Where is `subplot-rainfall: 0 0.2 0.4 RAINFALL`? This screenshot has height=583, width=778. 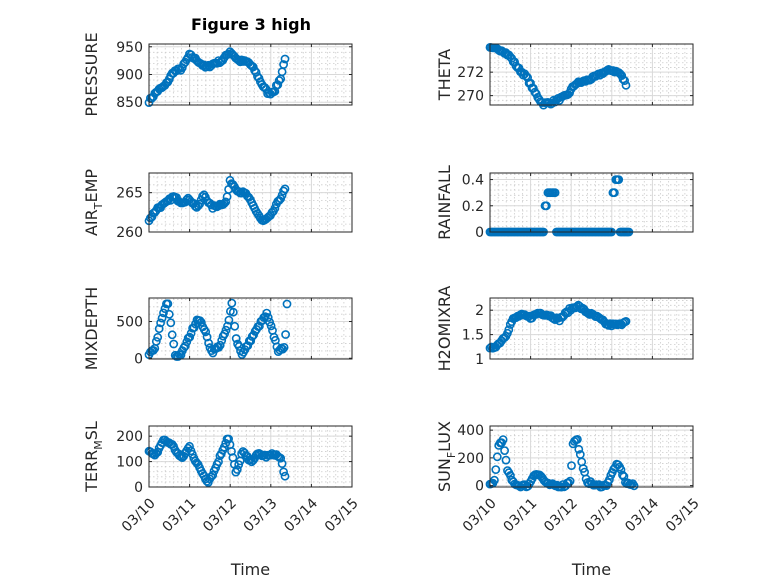
subplot-rainfall: 0 0.2 0.4 RAINFALL is located at coordinates (564, 203).